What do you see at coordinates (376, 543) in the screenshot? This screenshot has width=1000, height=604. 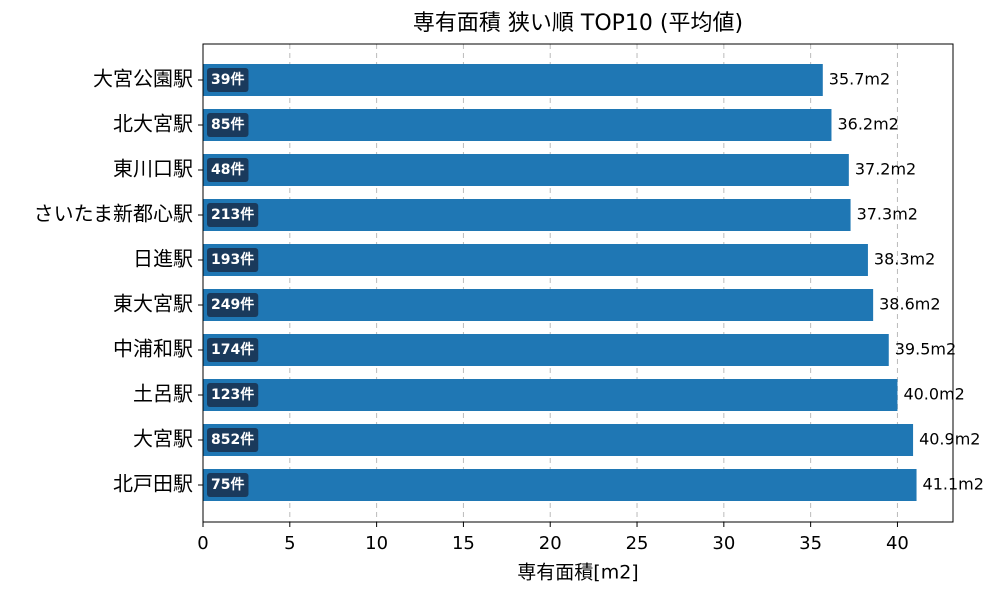 I see `x-tick-label: 10` at bounding box center [376, 543].